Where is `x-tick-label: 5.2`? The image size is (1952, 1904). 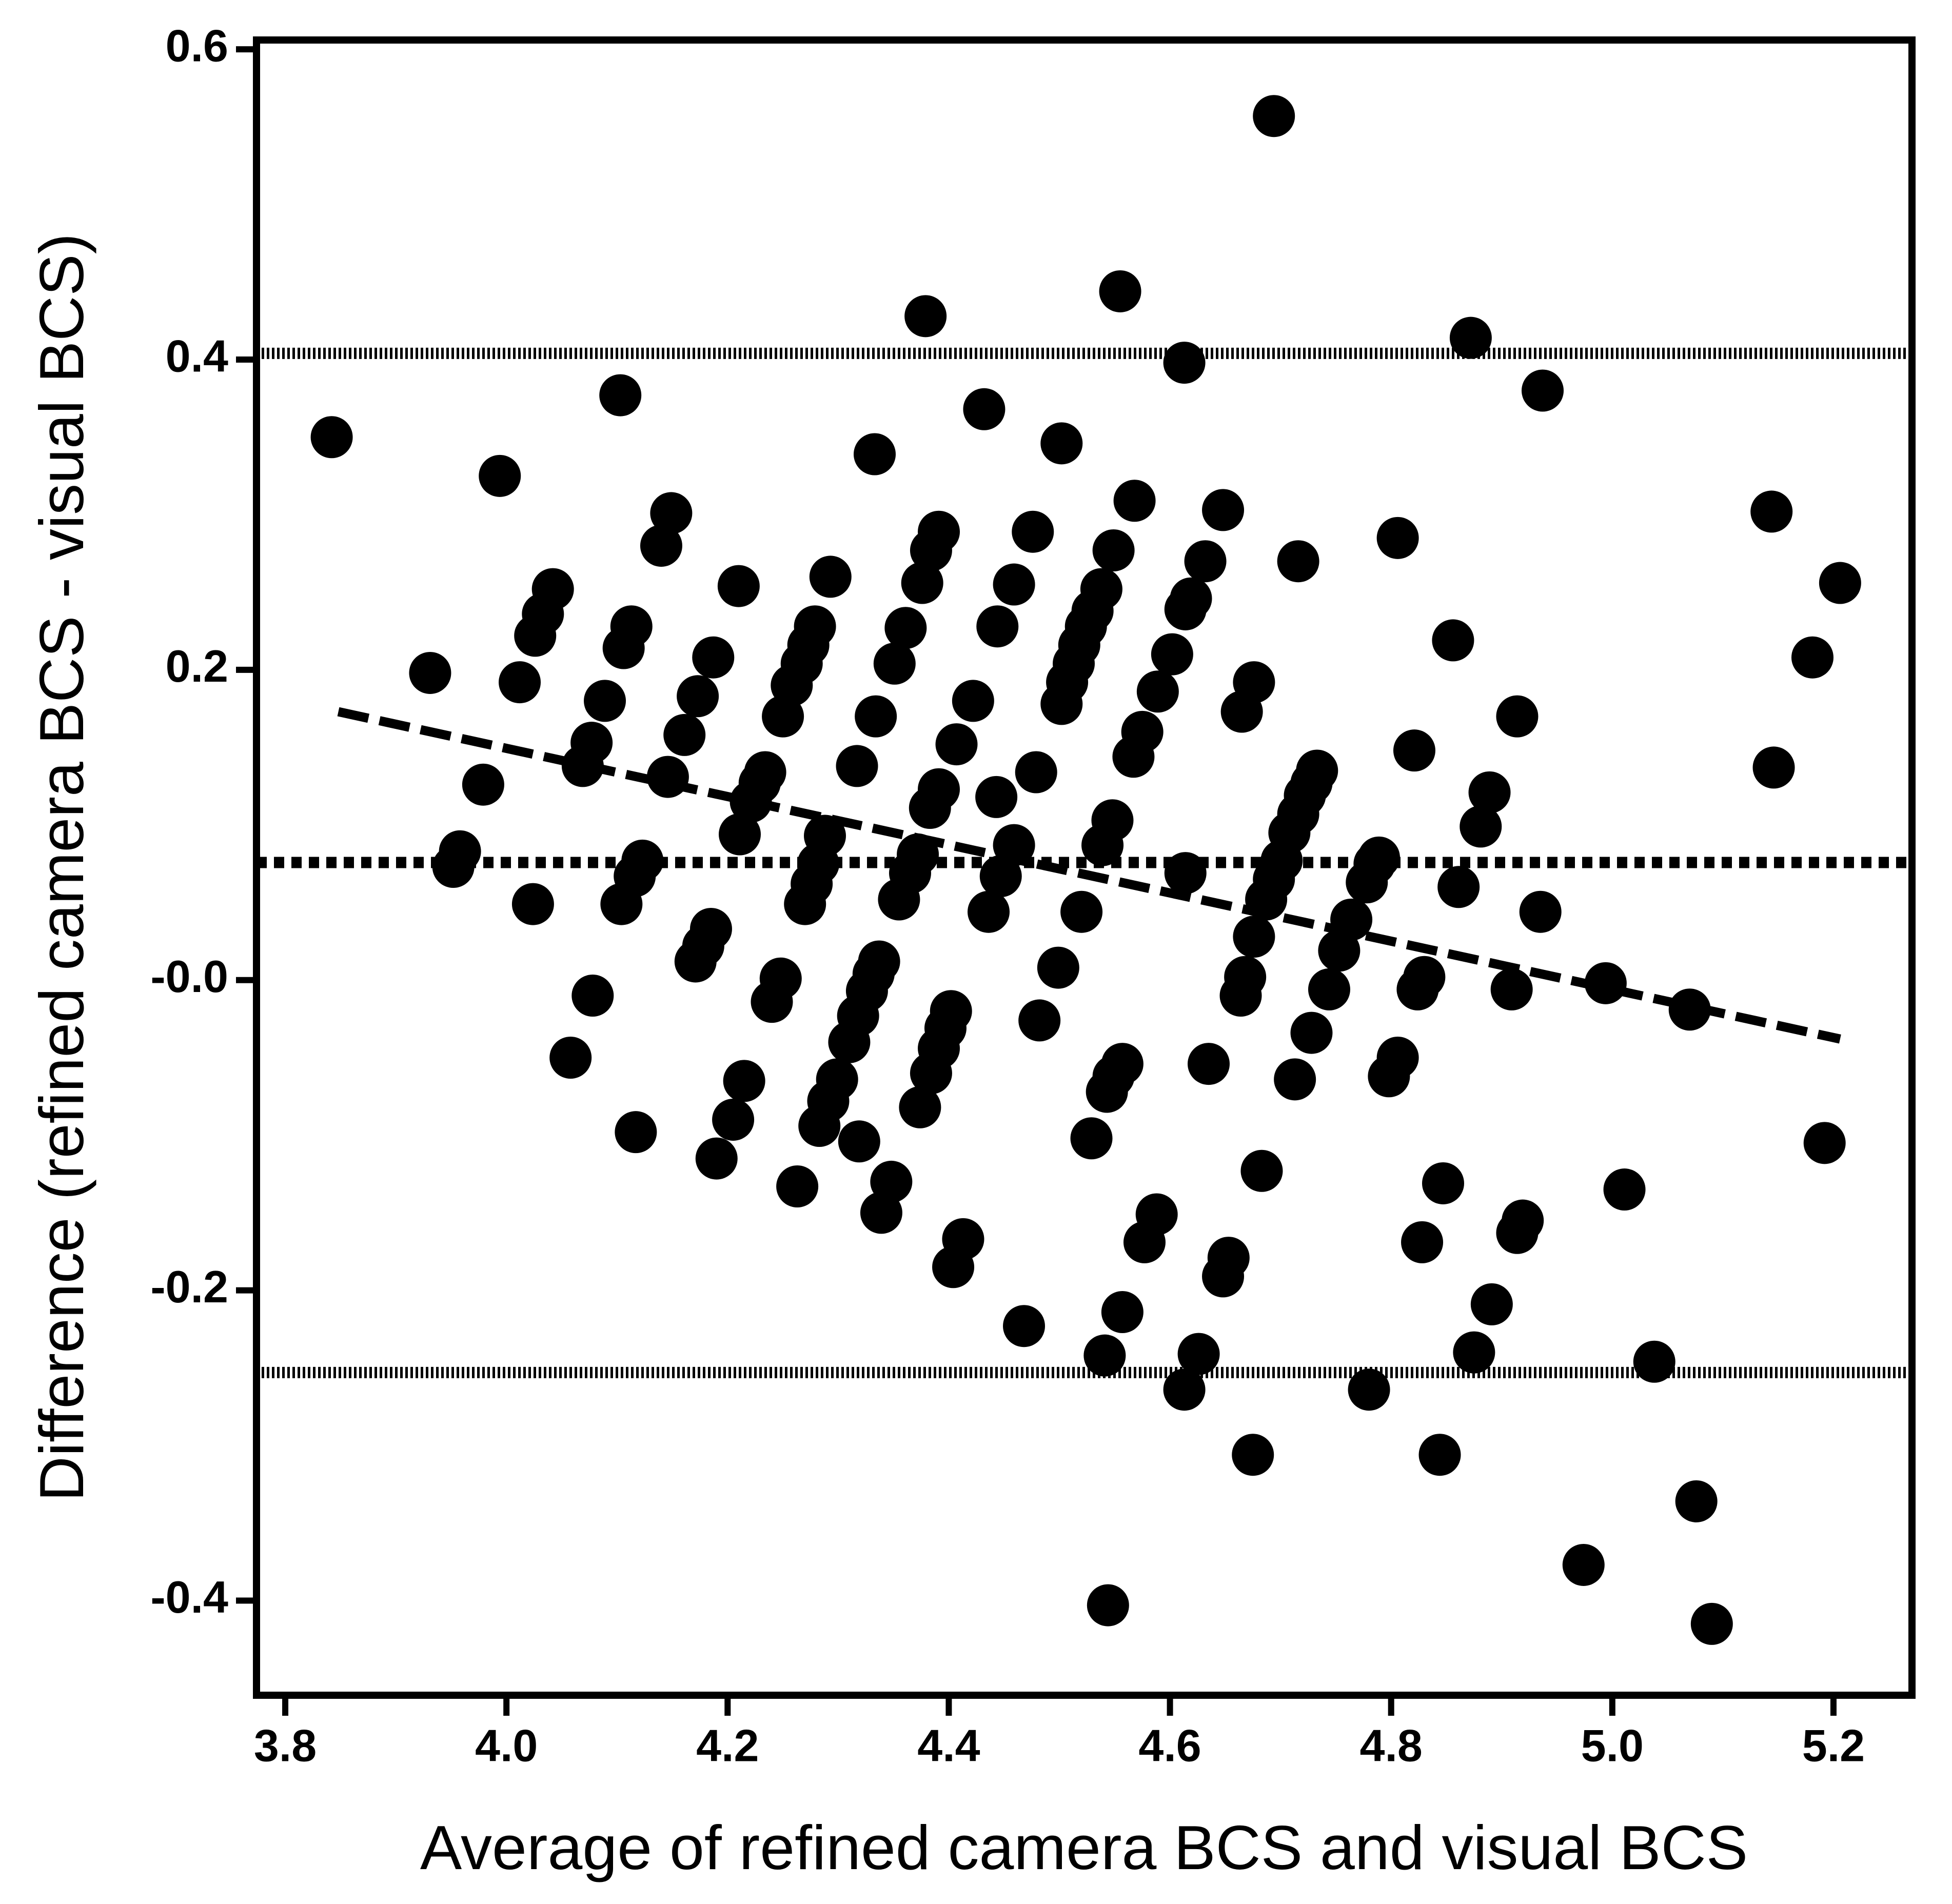
x-tick-label: 5.2 is located at coordinates (1833, 1745).